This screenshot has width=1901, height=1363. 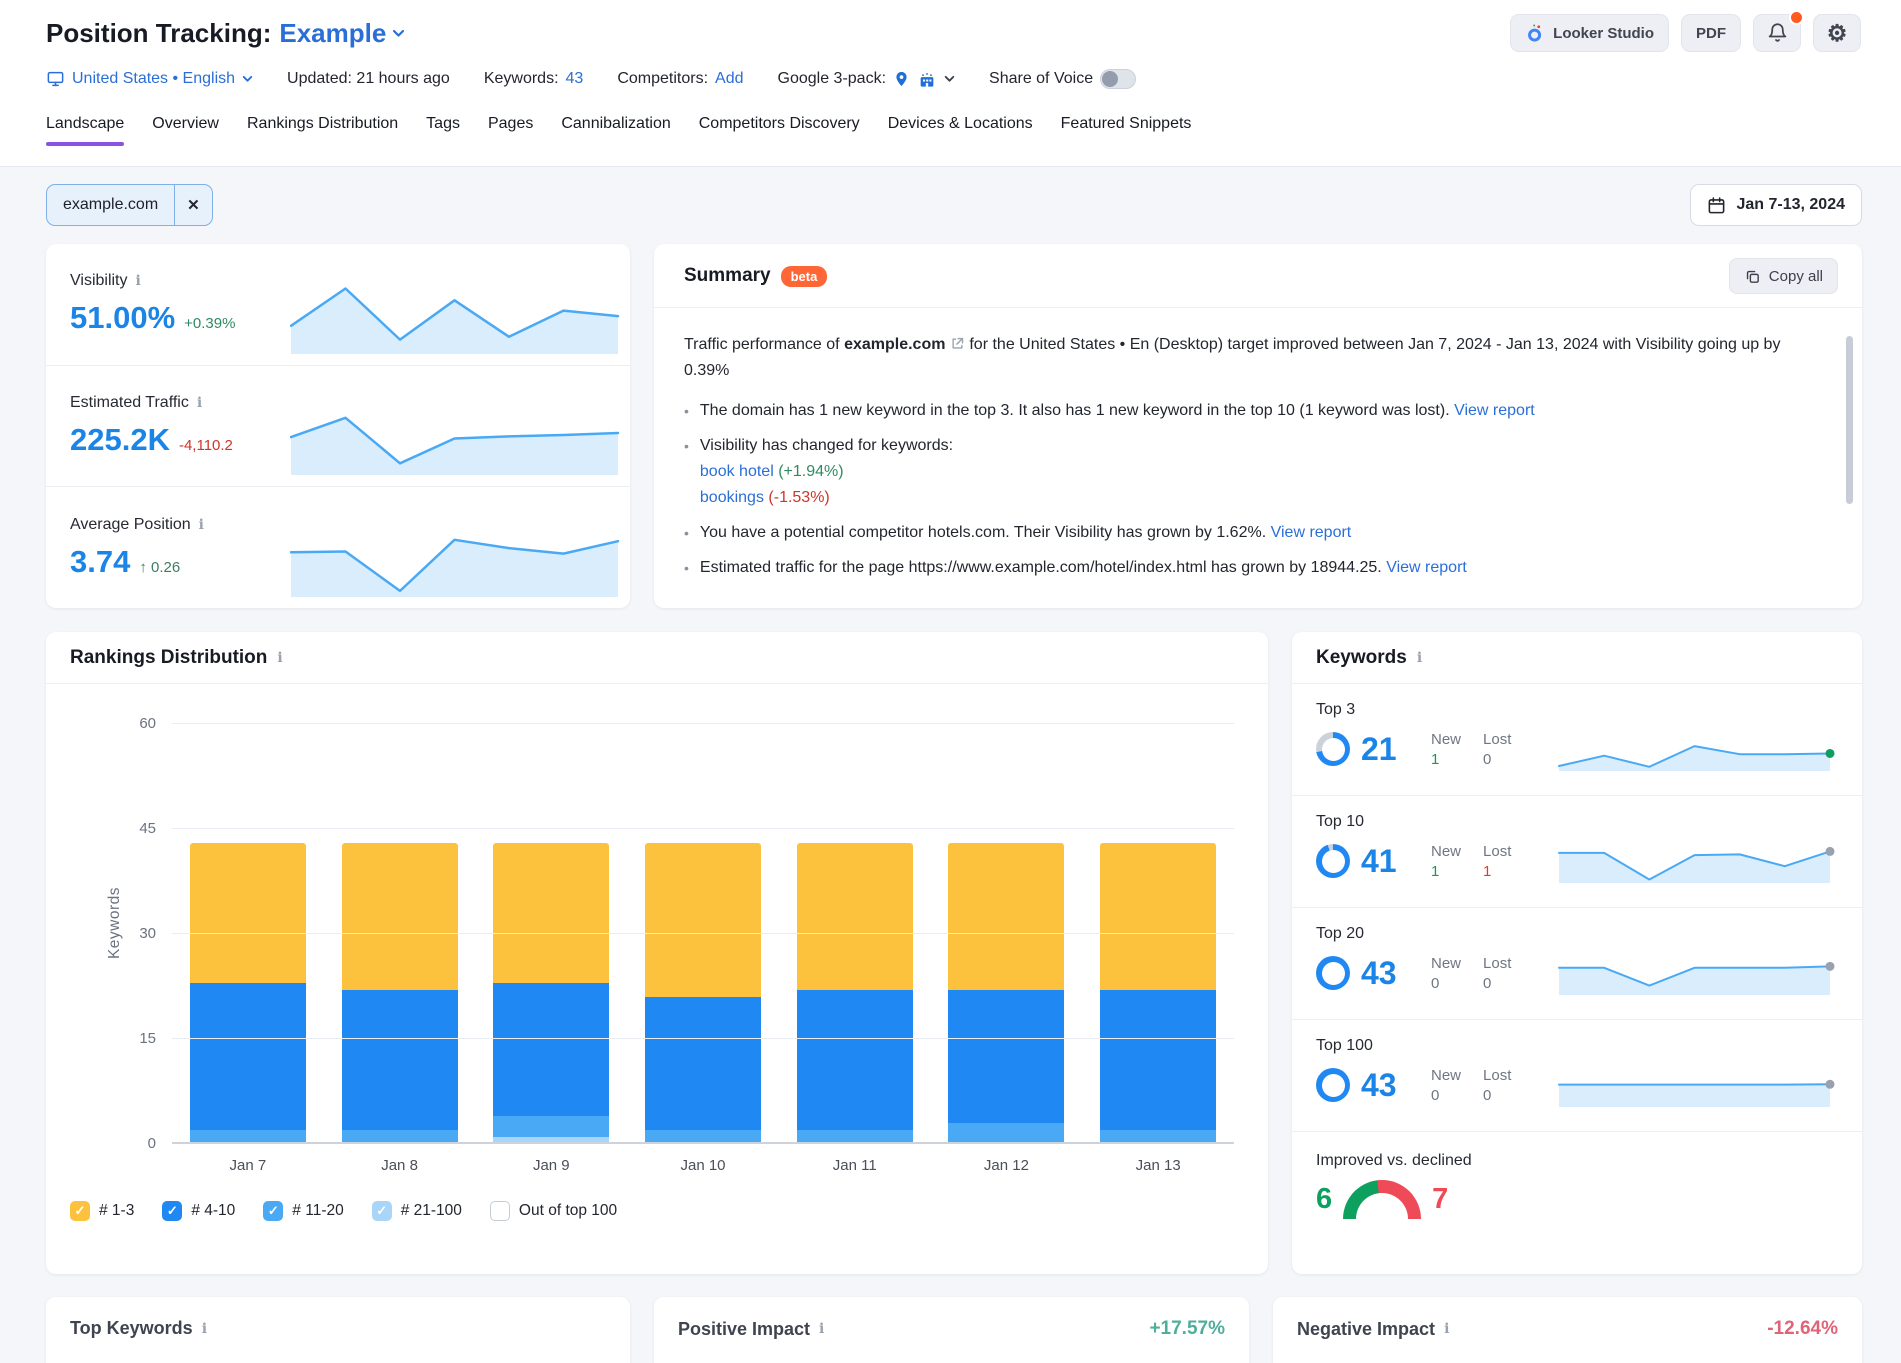 I want to click on top-10-lost-value: 1, so click(x=1487, y=871).